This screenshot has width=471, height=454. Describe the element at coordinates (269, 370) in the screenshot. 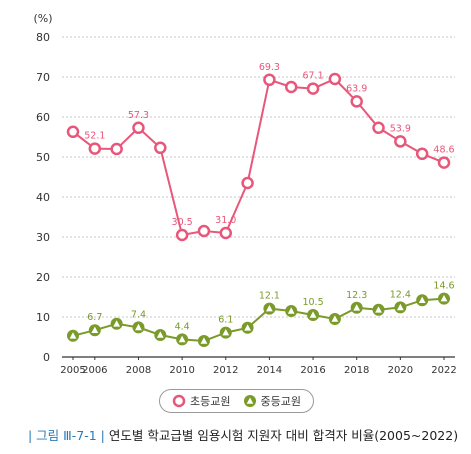

I see `x-tick-label: 2014` at that location.